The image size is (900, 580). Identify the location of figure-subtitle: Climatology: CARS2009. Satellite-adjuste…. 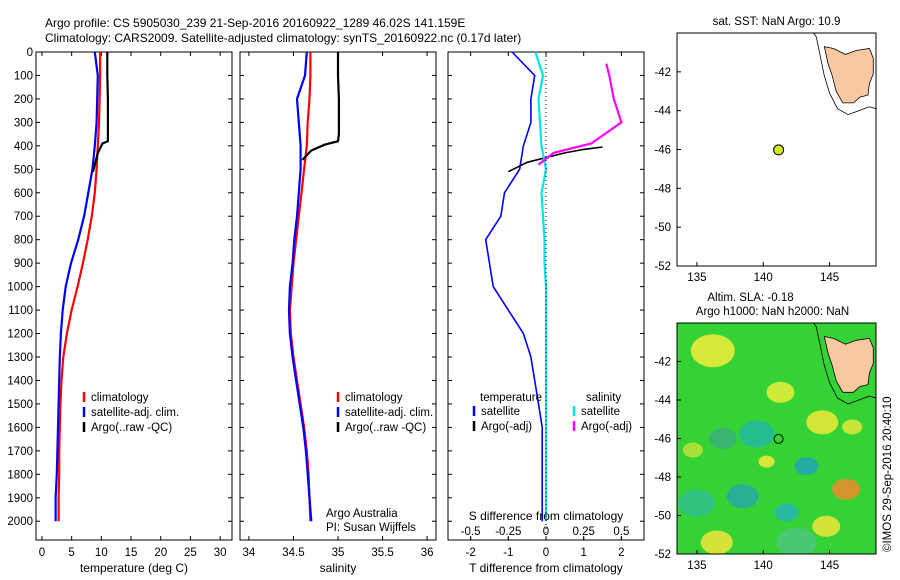
(283, 38).